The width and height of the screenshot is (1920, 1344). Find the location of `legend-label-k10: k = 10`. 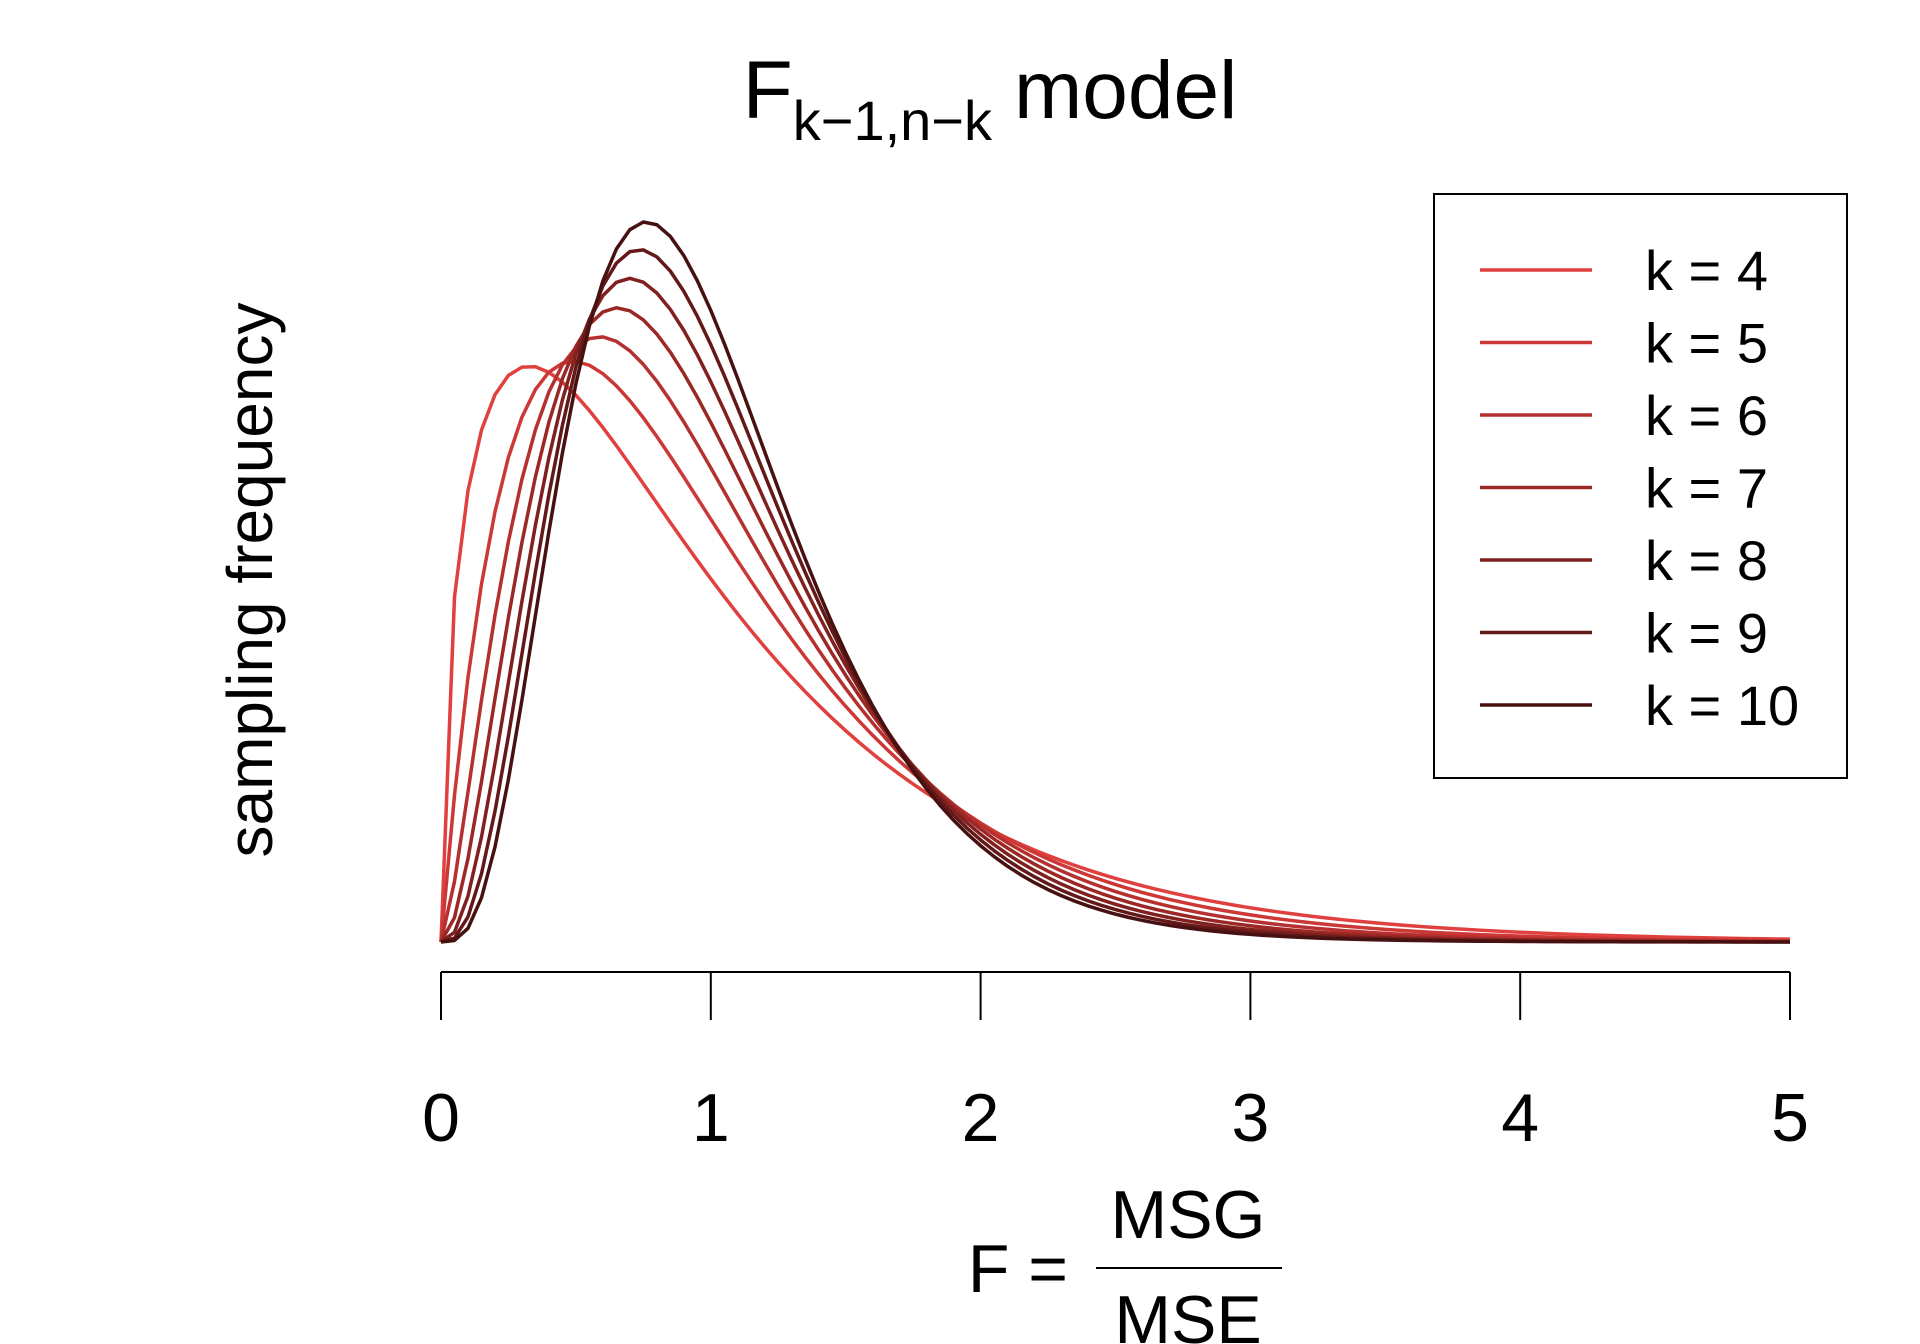

legend-label-k10: k = 10 is located at coordinates (1722, 705).